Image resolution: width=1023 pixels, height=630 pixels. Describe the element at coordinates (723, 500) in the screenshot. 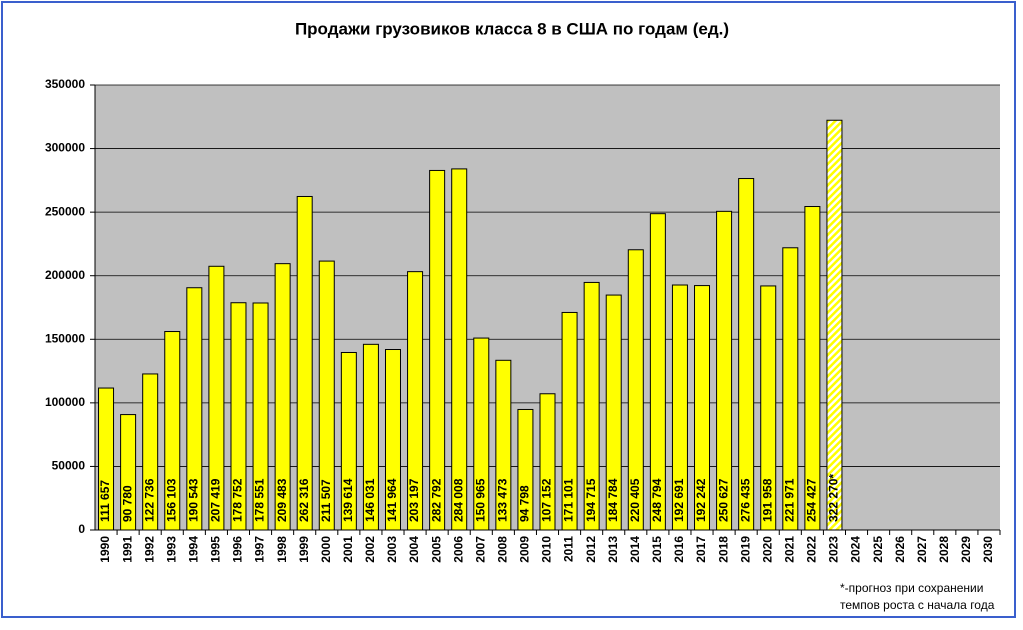

I see `value-label: 250 627` at that location.